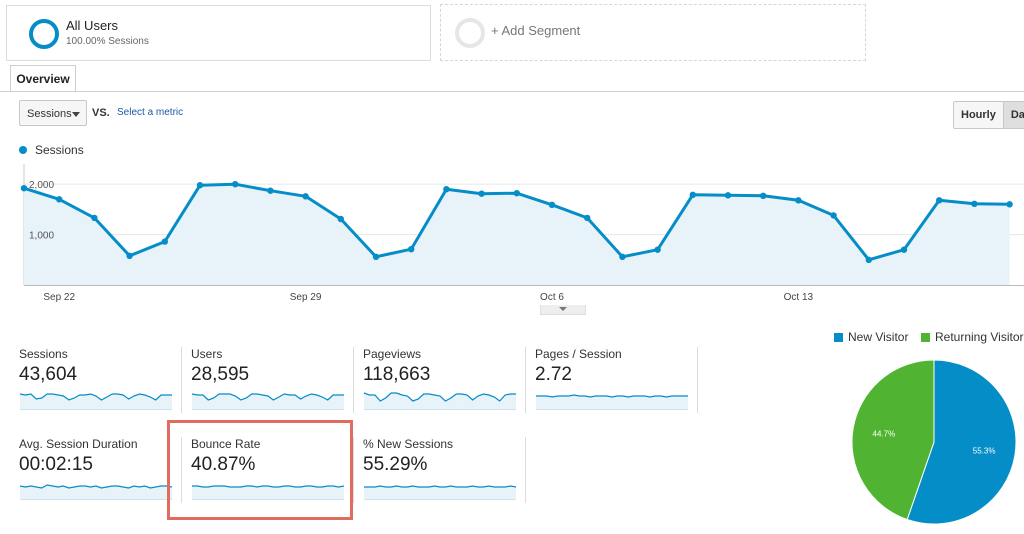 This screenshot has height=534, width=1024. Describe the element at coordinates (653, 32) in the screenshot. I see `add-segment-button: + Add Segment` at that location.